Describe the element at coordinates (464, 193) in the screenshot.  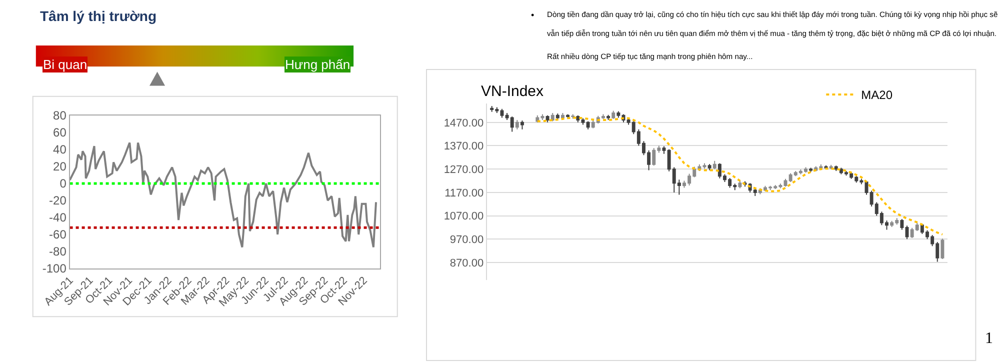
I see `y-tick-label: 1170.00` at that location.